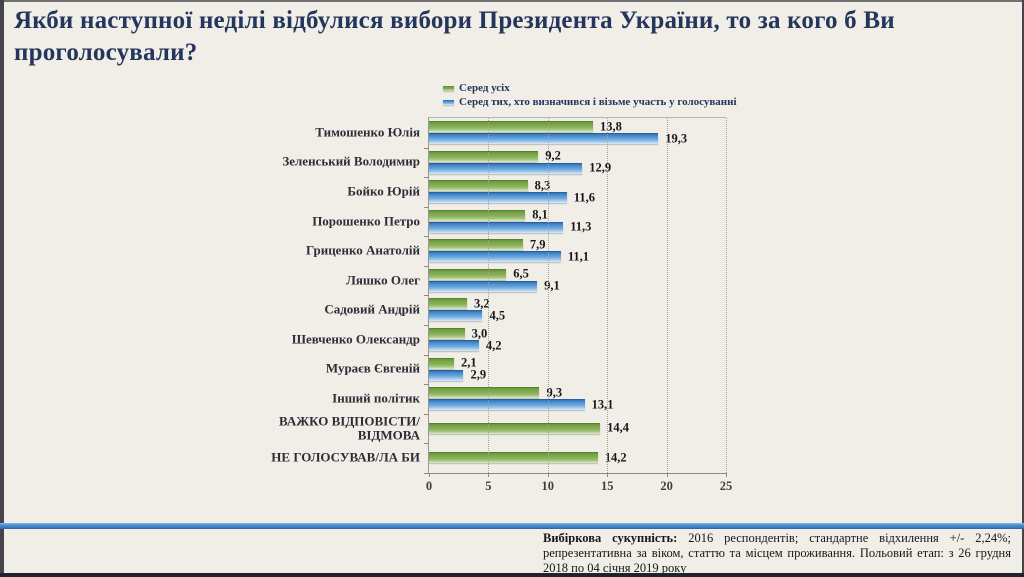 The image size is (1024, 577). What do you see at coordinates (584, 197) in the screenshot?
I see `value-label: 11,6` at bounding box center [584, 197].